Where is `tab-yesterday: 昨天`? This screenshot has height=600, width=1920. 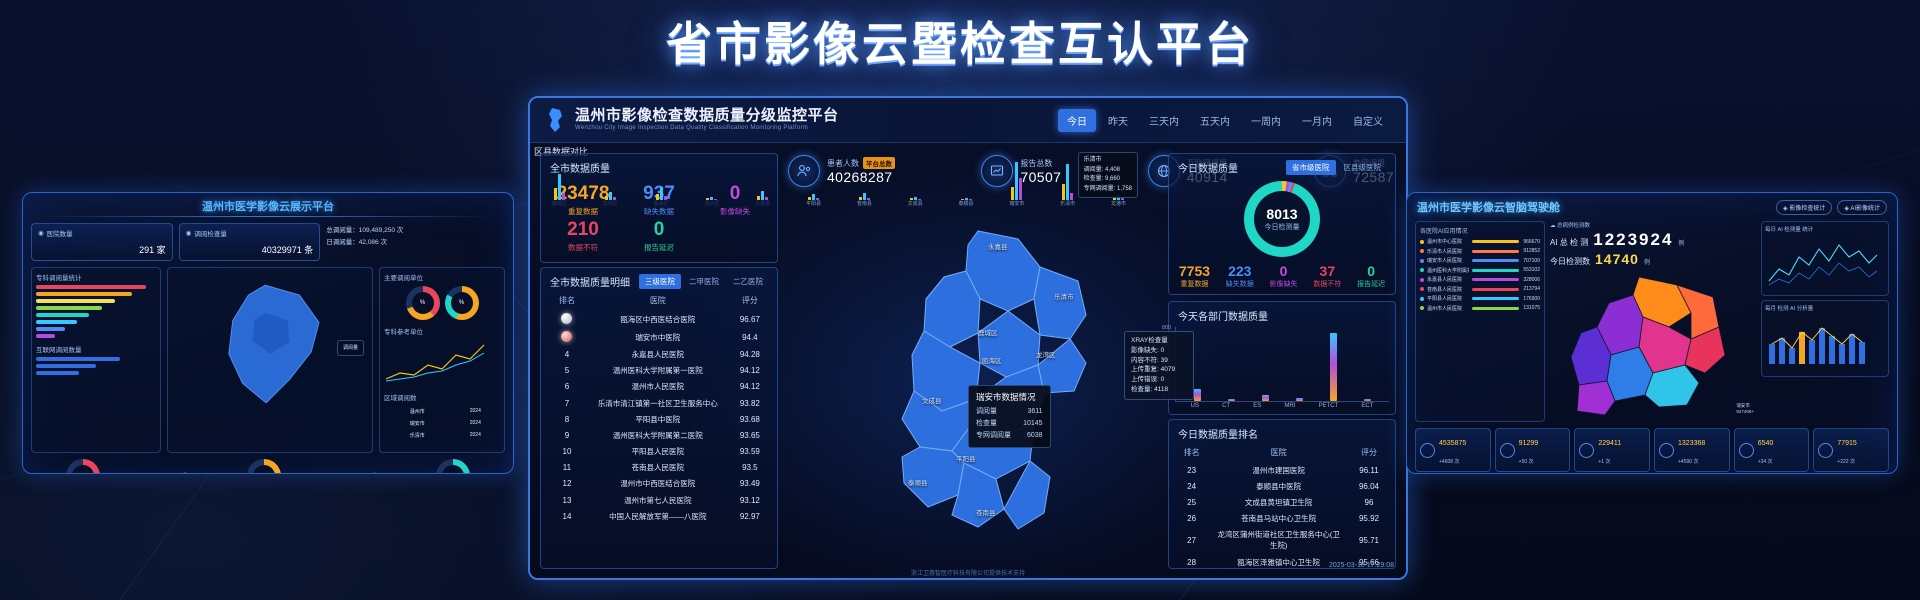
tab-yesterday: 昨天 is located at coordinates (1118, 122).